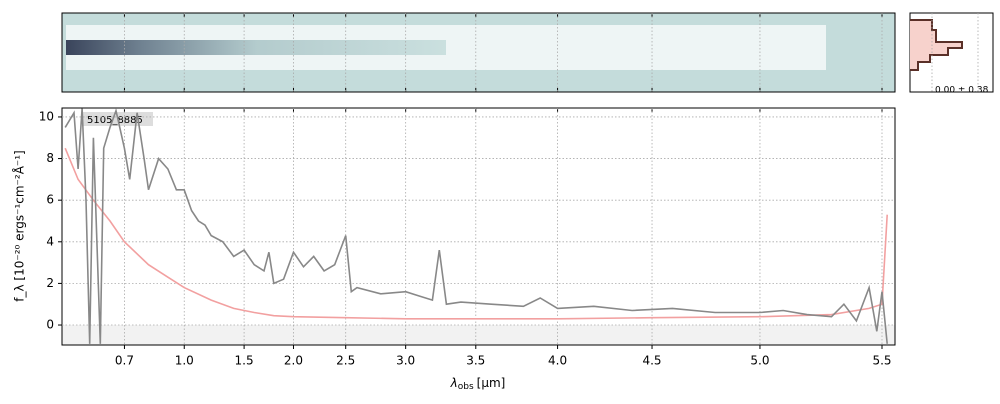 This screenshot has height=404, width=1000. What do you see at coordinates (557, 361) in the screenshot?
I see `x-tick-label: 4.0` at bounding box center [557, 361].